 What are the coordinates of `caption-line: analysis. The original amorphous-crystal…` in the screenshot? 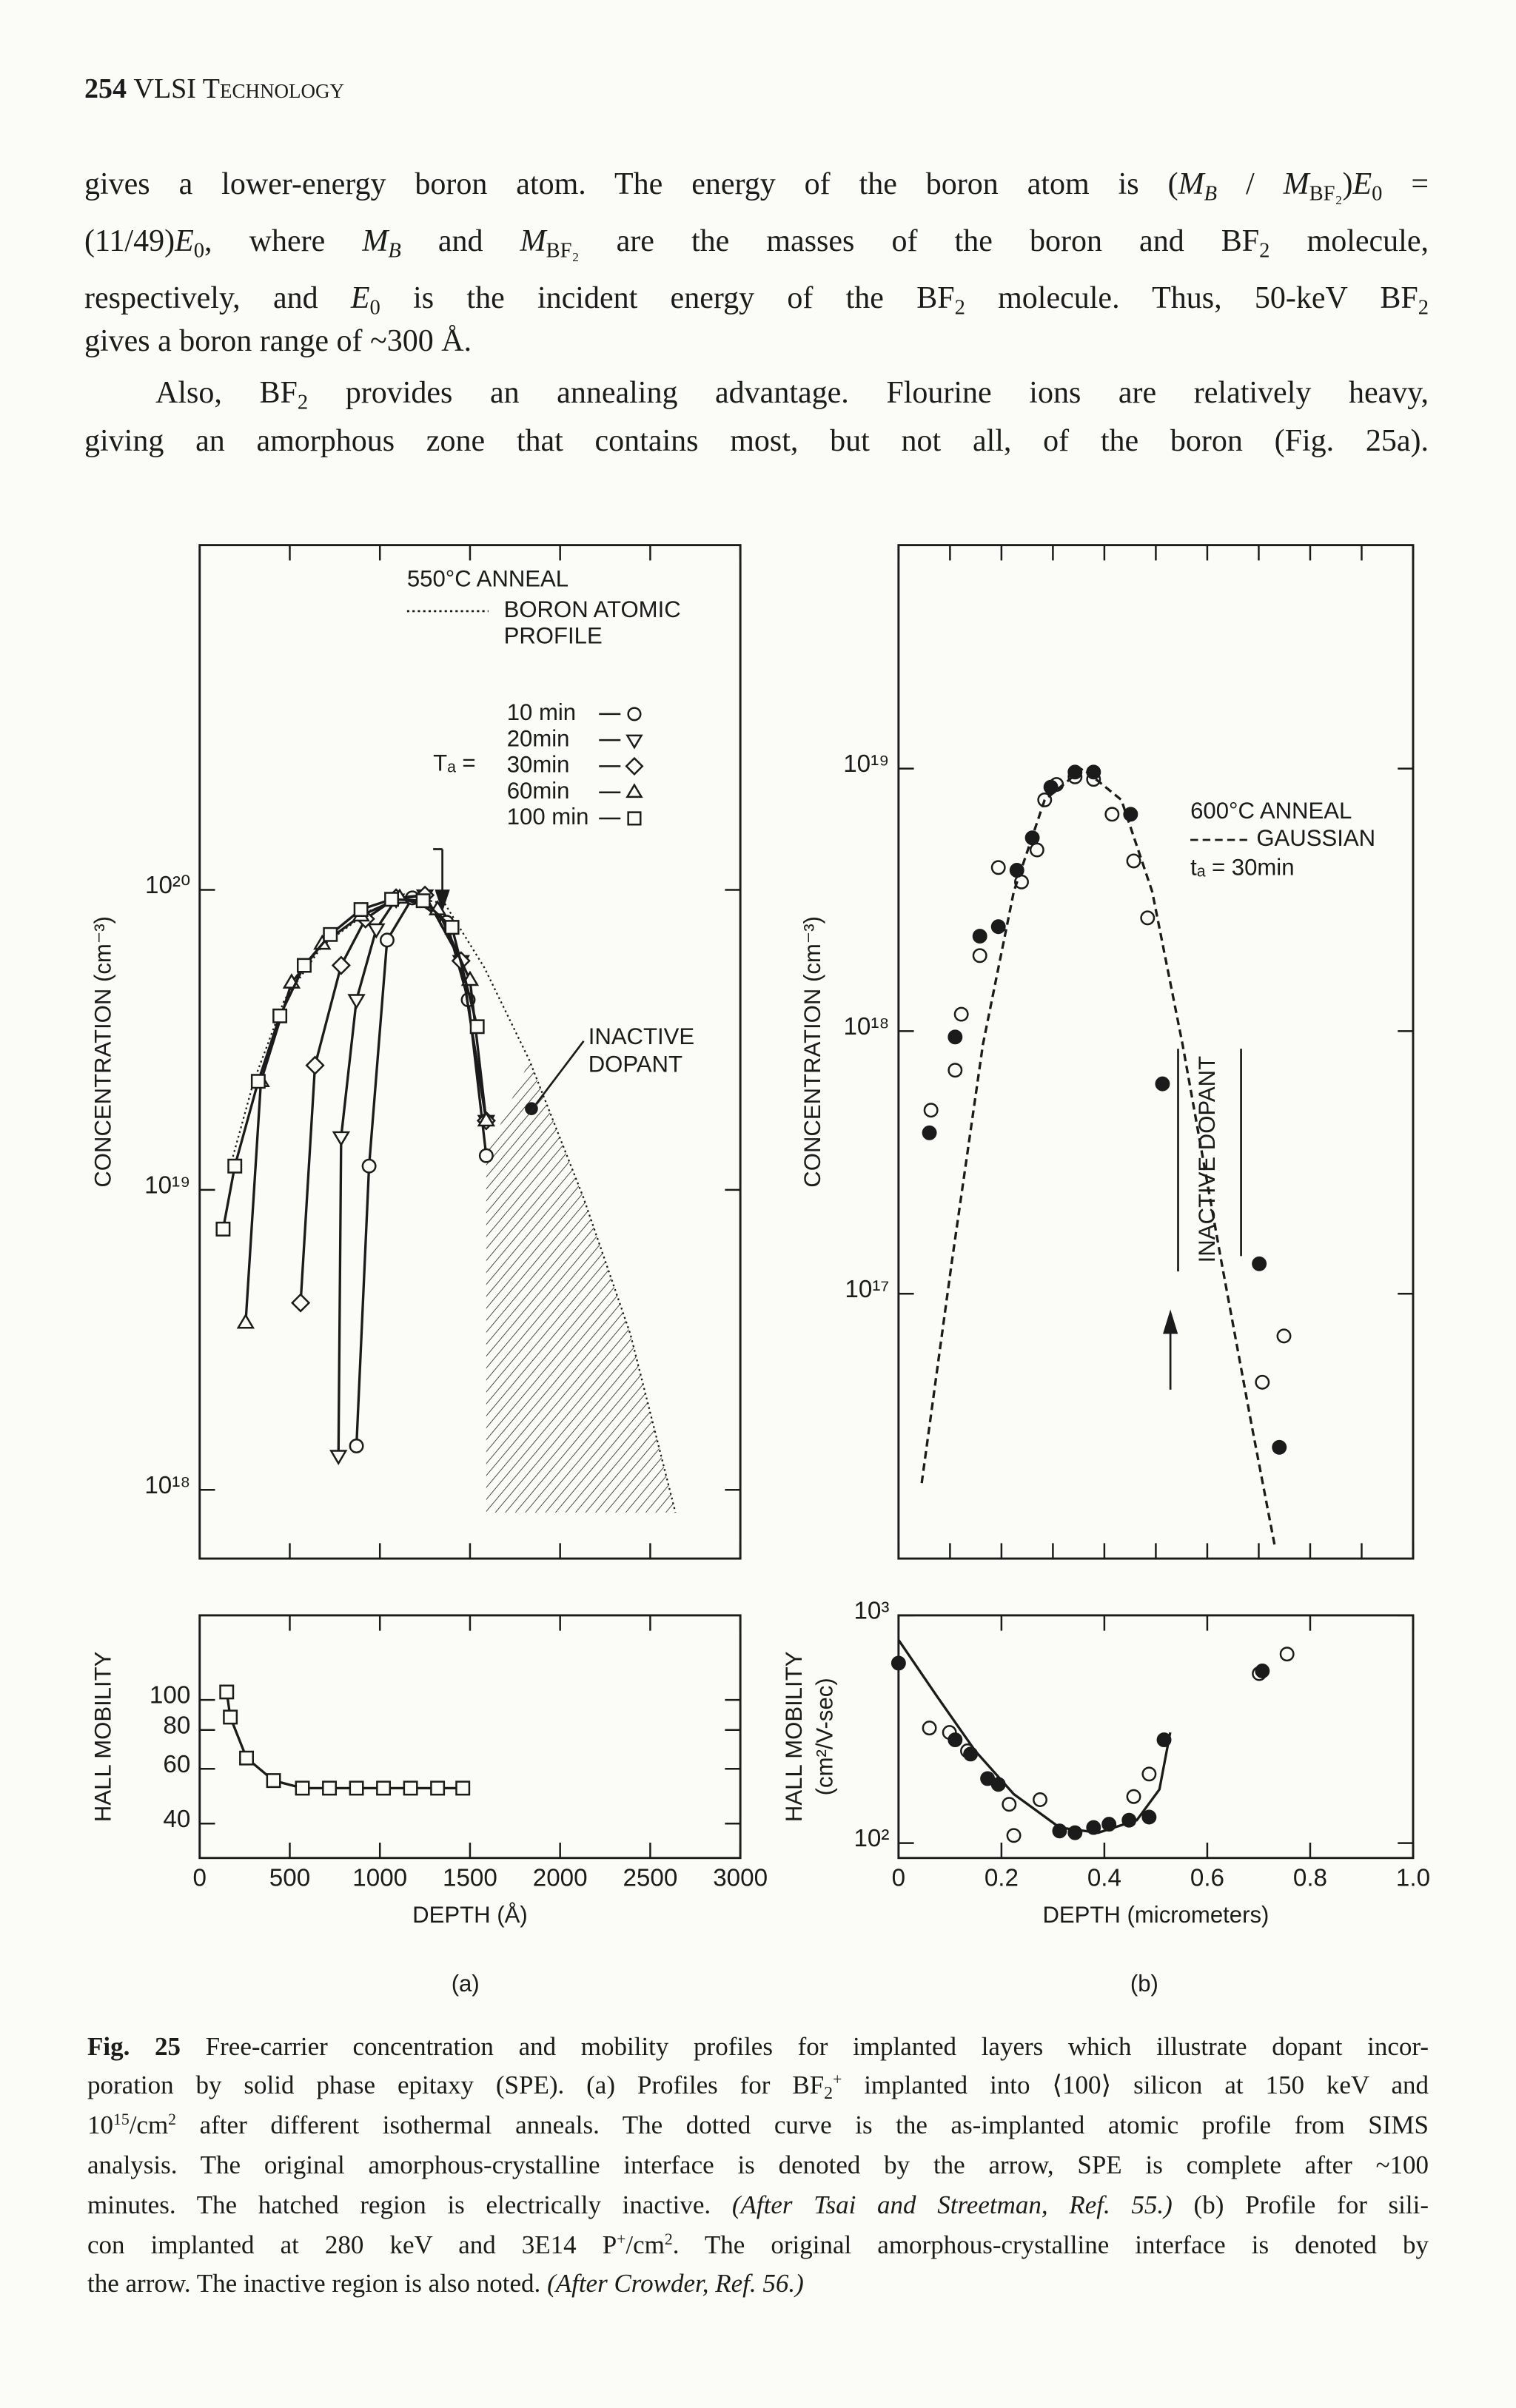 It's located at (758, 2165).